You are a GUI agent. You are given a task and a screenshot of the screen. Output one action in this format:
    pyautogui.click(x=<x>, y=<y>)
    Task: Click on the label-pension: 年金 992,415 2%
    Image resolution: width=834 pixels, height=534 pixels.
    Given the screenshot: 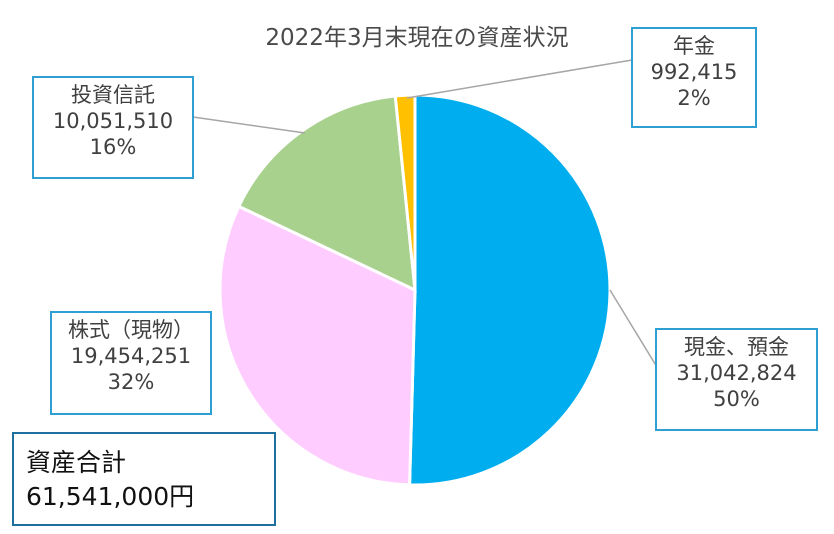 What is the action you would take?
    pyautogui.click(x=694, y=77)
    